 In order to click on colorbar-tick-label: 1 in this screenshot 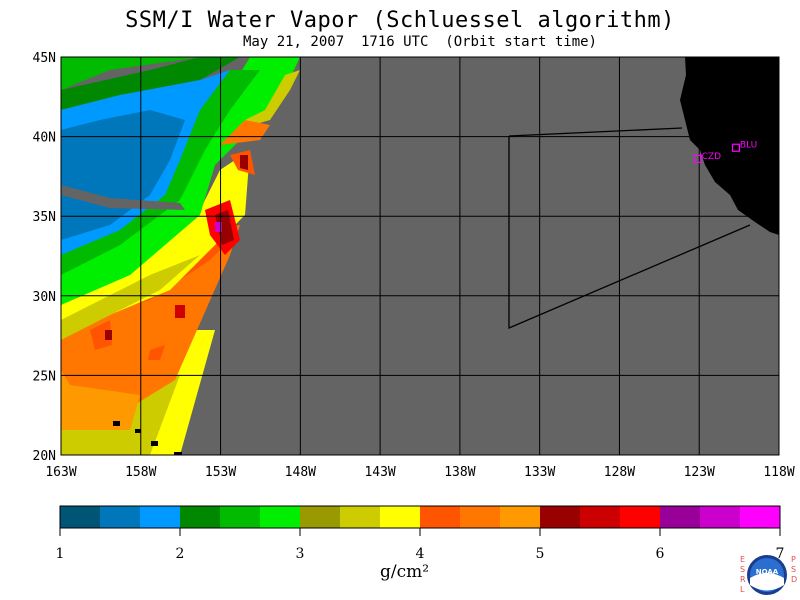, I will do `click(60, 554)`.